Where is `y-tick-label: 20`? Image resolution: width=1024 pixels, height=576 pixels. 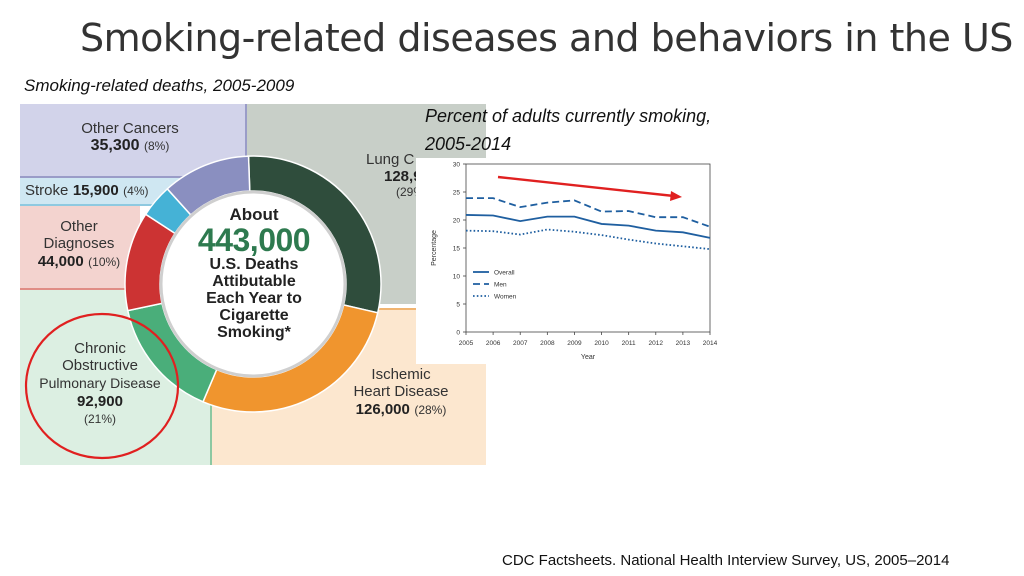 y-tick-label: 20 is located at coordinates (457, 221).